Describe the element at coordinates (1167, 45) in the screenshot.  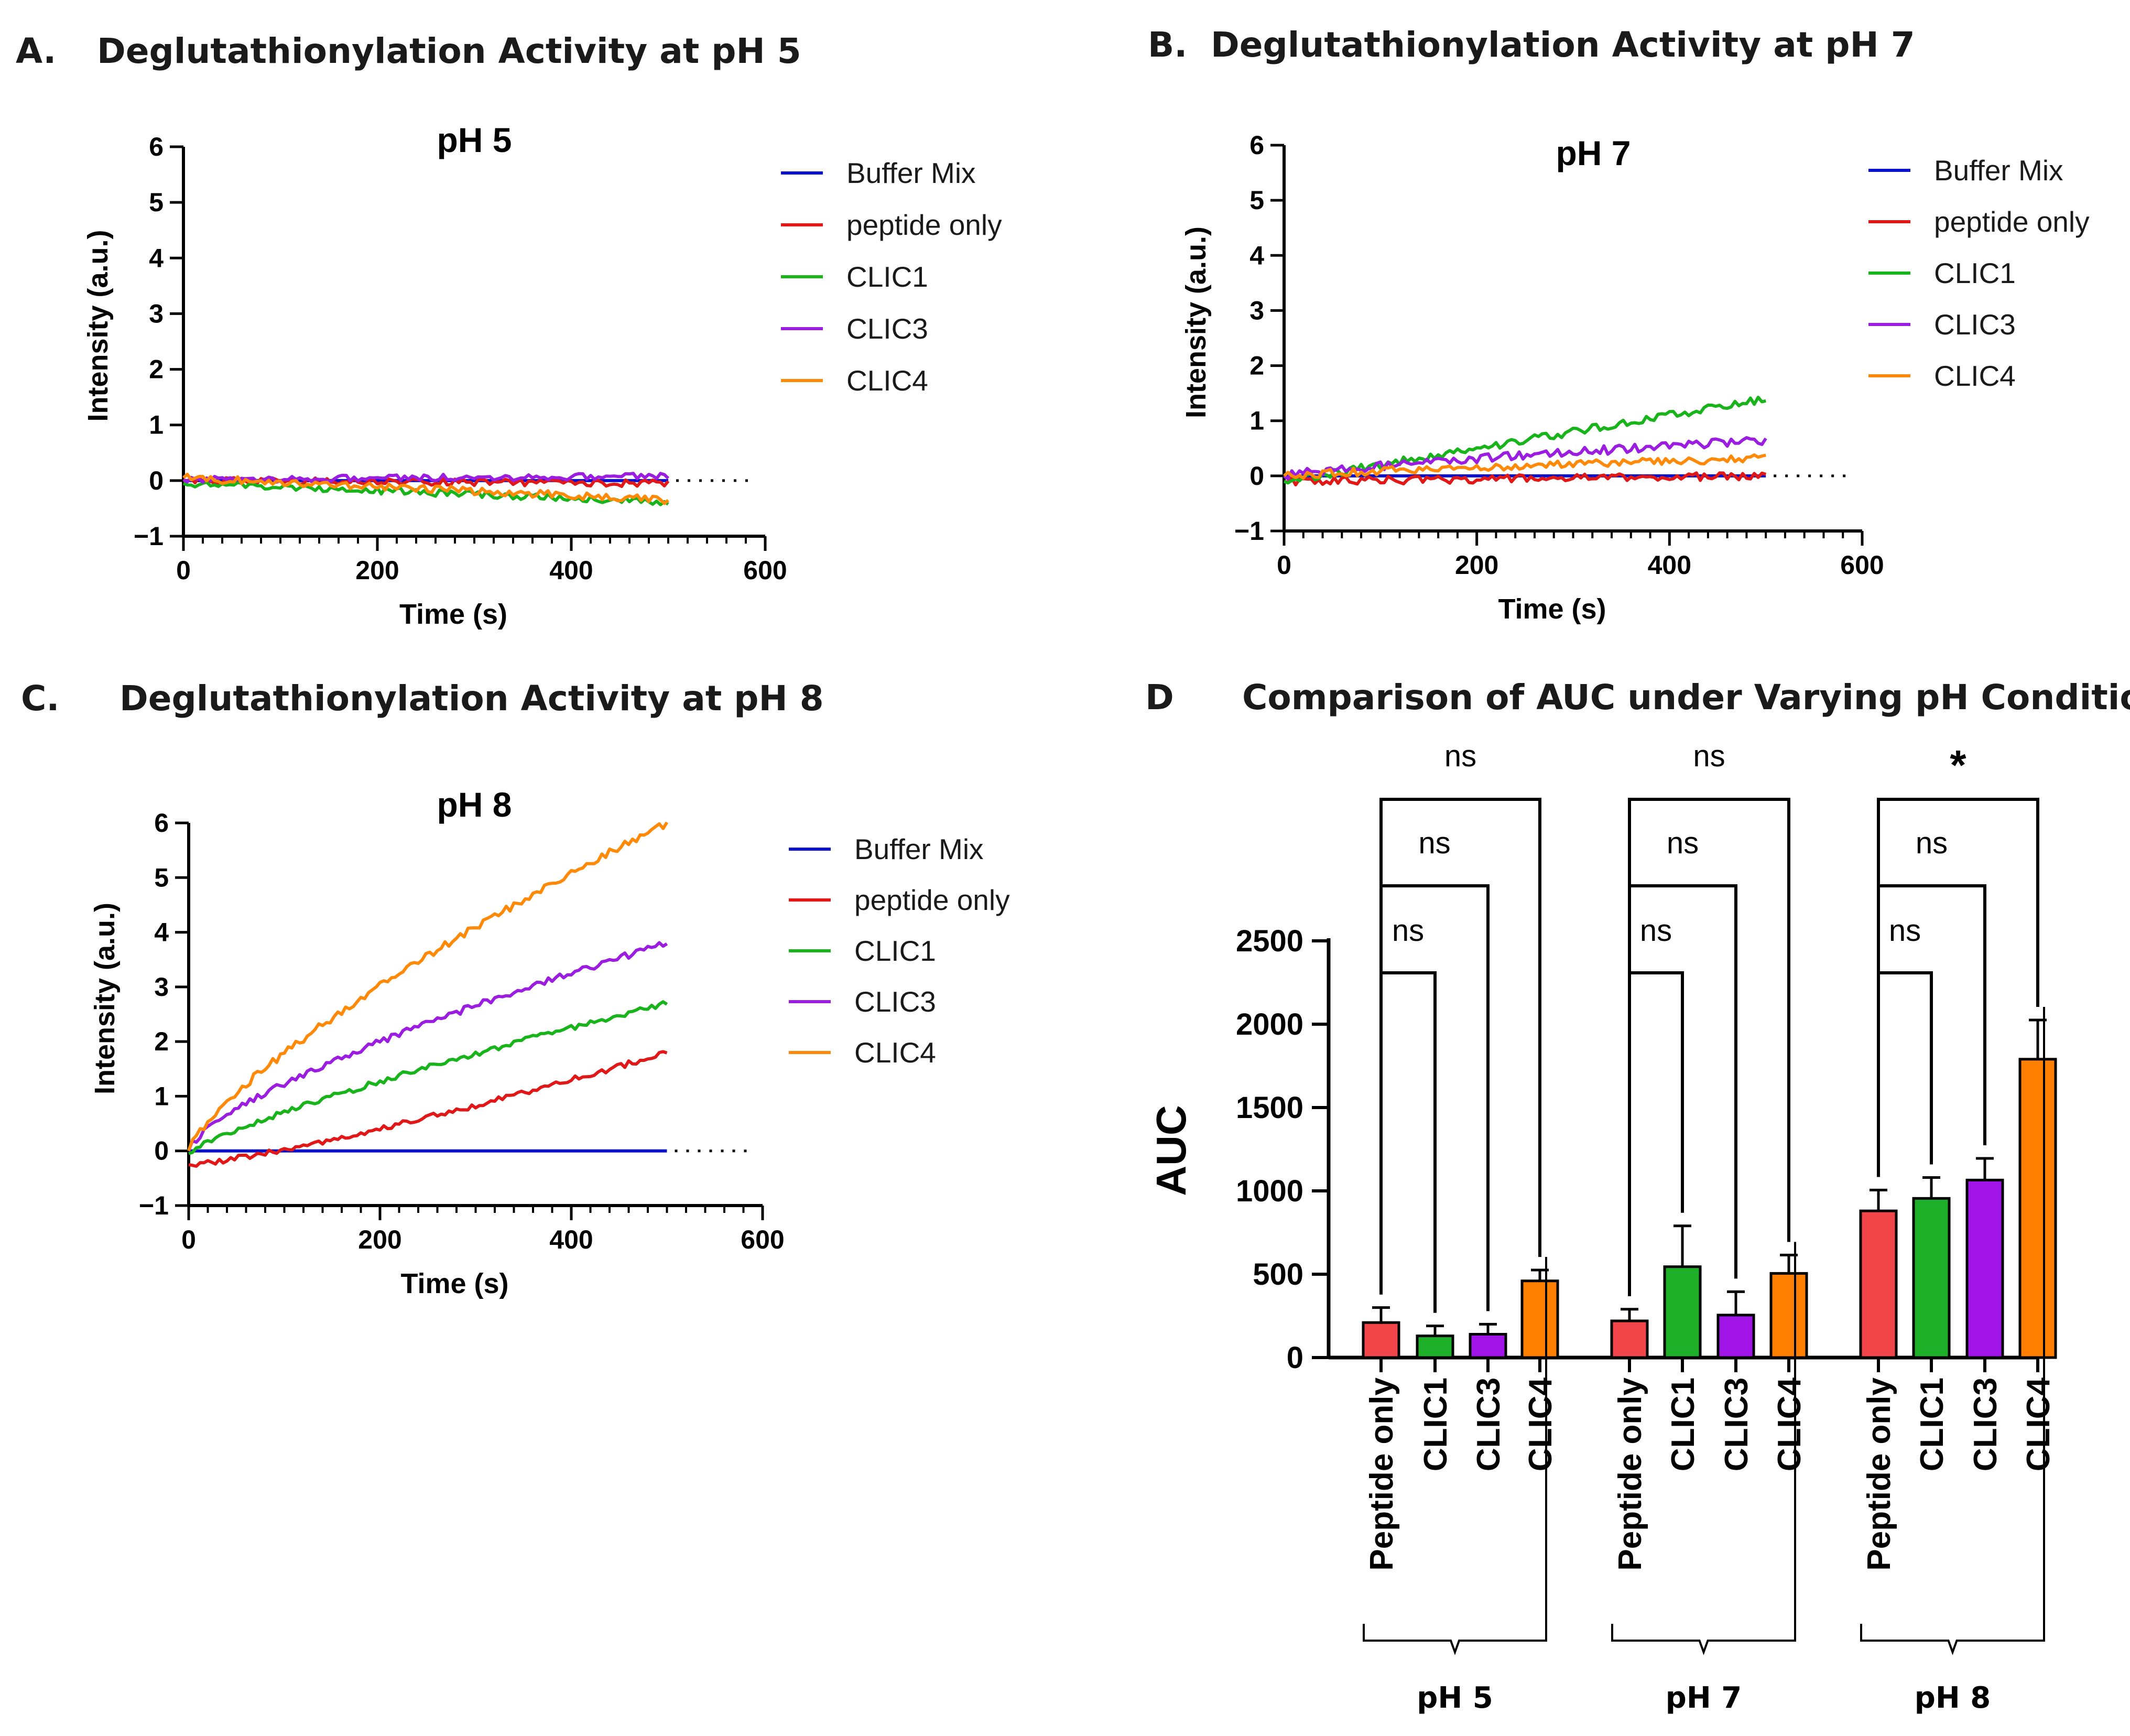
I see `panel-letter: B.` at that location.